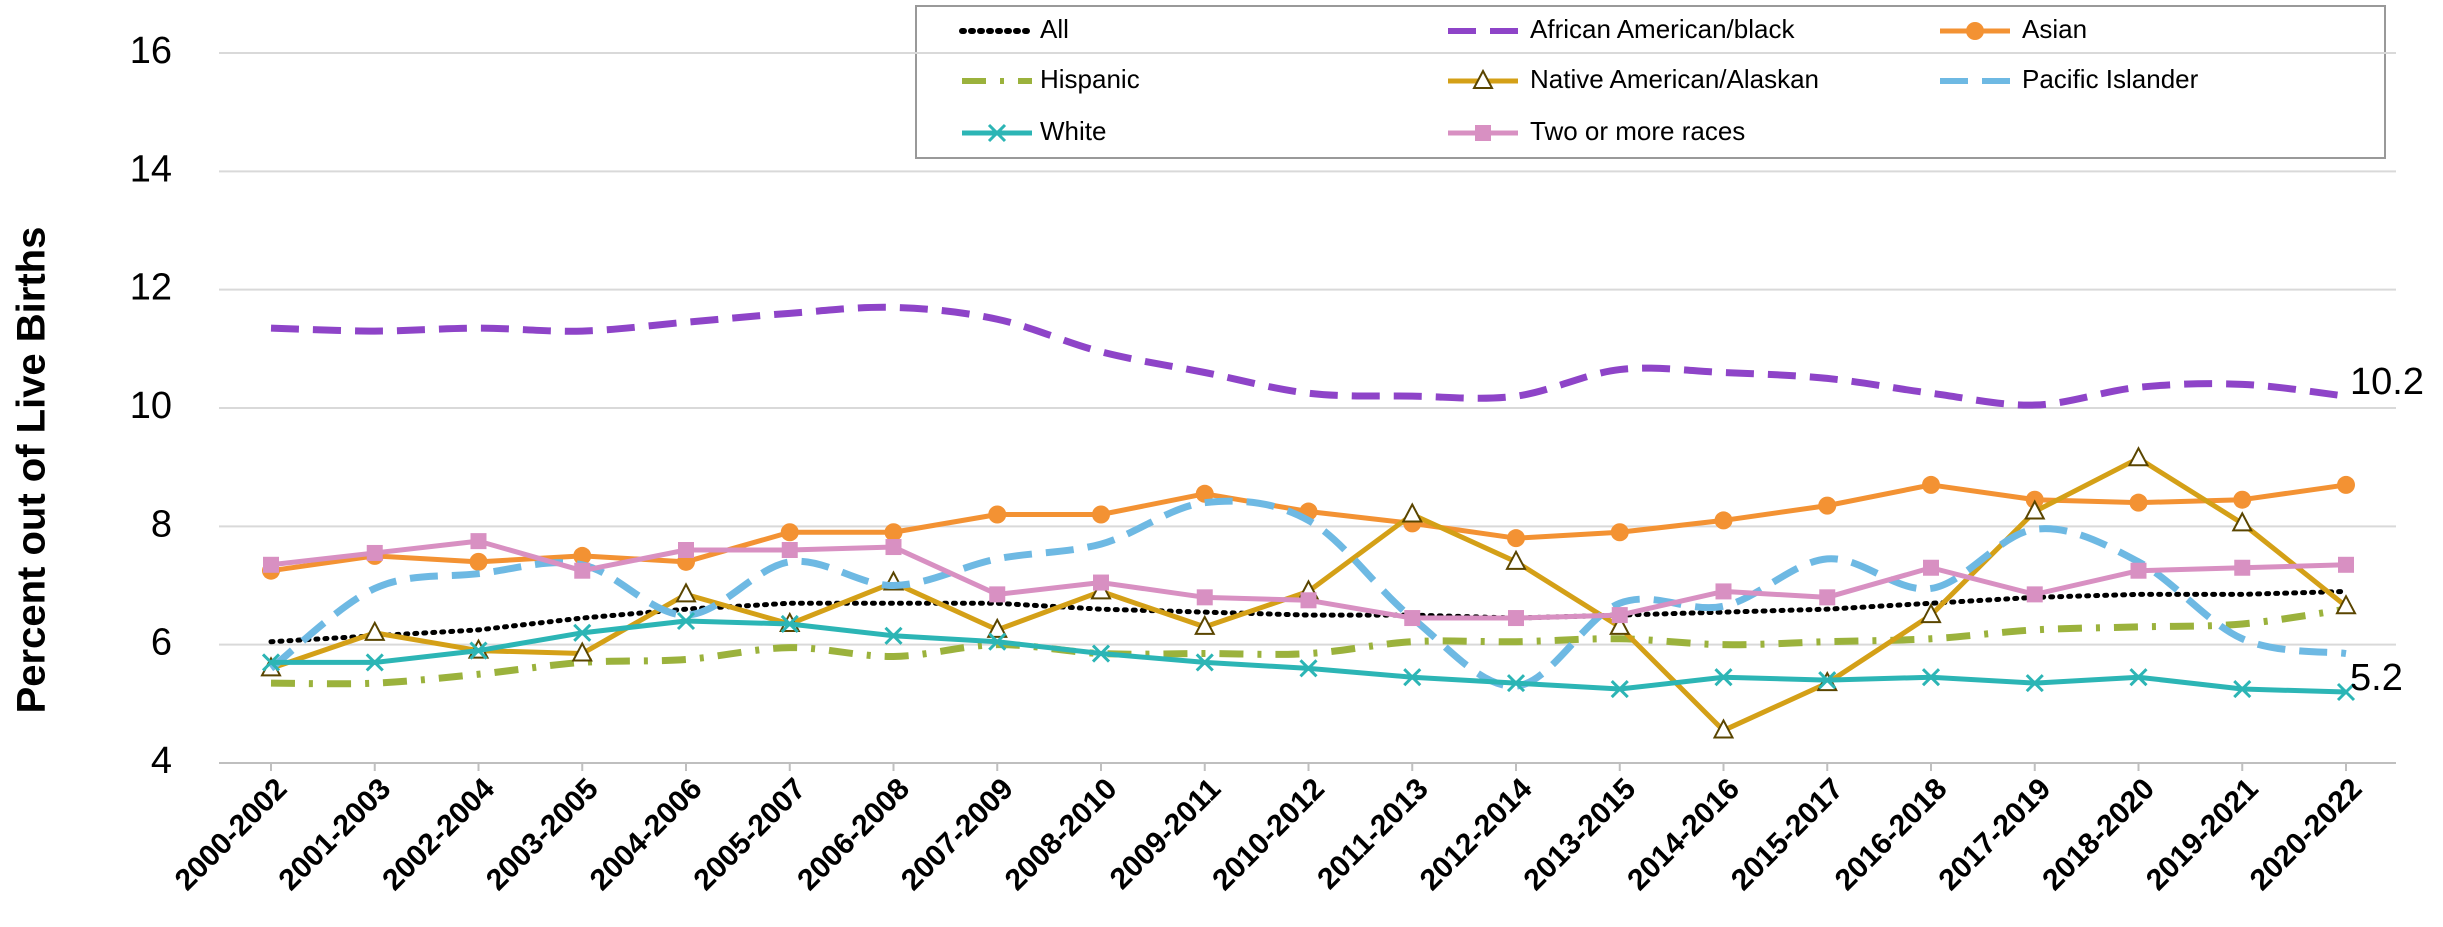  What do you see at coordinates (1061, 834) in the screenshot?
I see `x-tick-label: 2008-2010` at bounding box center [1061, 834].